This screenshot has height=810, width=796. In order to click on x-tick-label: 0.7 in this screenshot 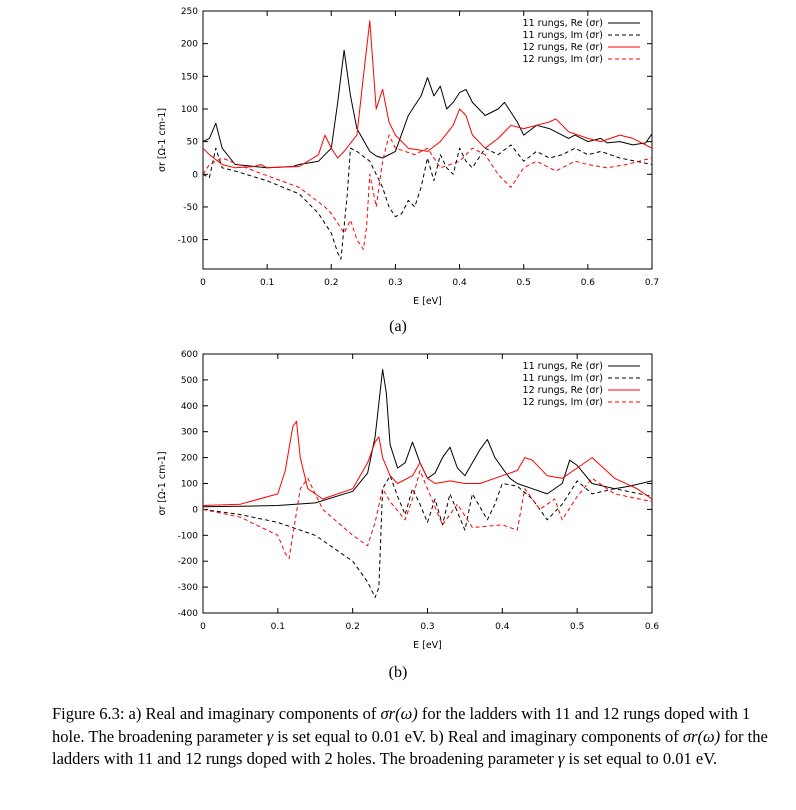, I will do `click(652, 283)`.